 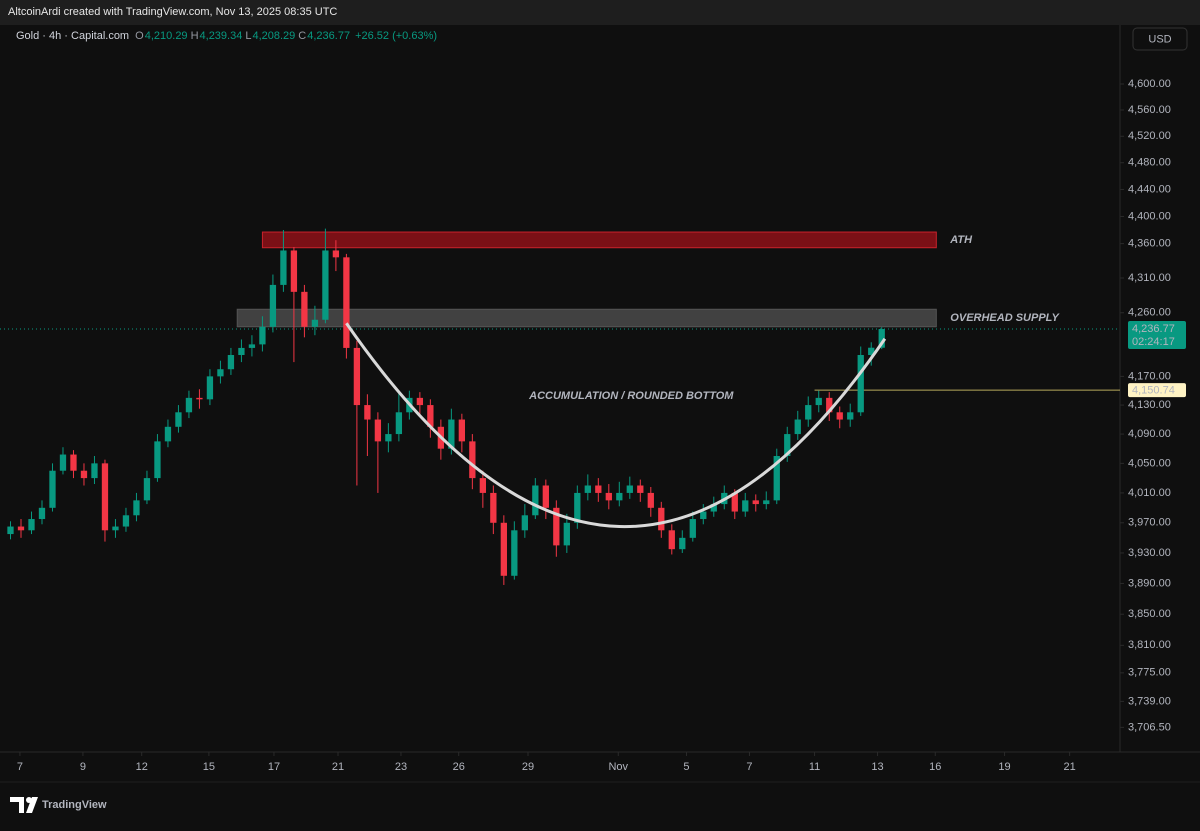 What do you see at coordinates (274, 36) in the screenshot?
I see `legend-value: 4,208.29` at bounding box center [274, 36].